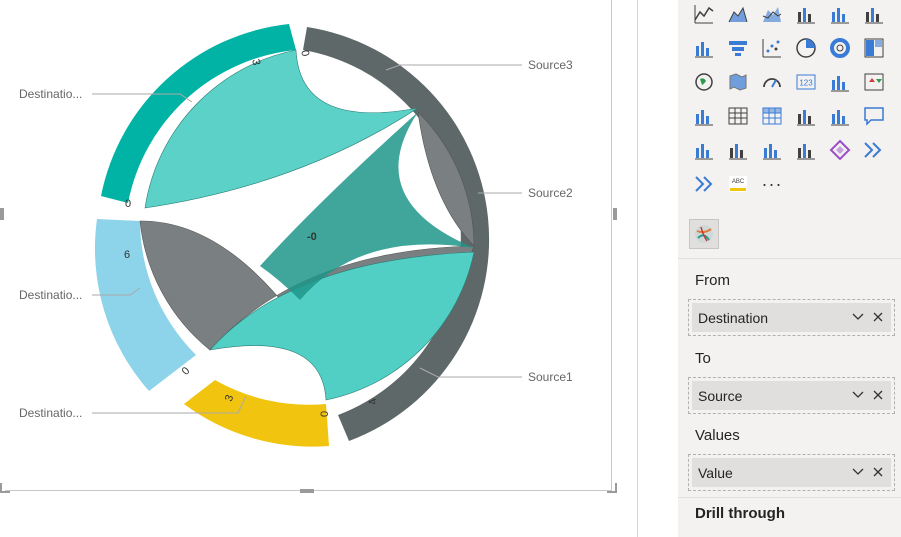 The height and width of the screenshot is (537, 901). I want to click on tick-source3-zero: 0, so click(304, 53).